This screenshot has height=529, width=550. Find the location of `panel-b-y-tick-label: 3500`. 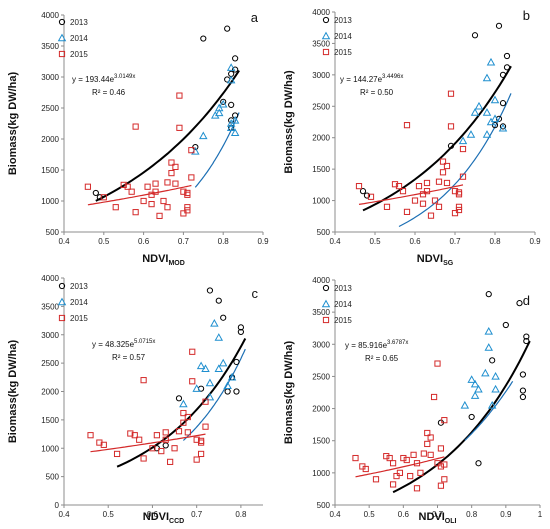

panel-b-y-tick-label: 3500 is located at coordinates (321, 43).